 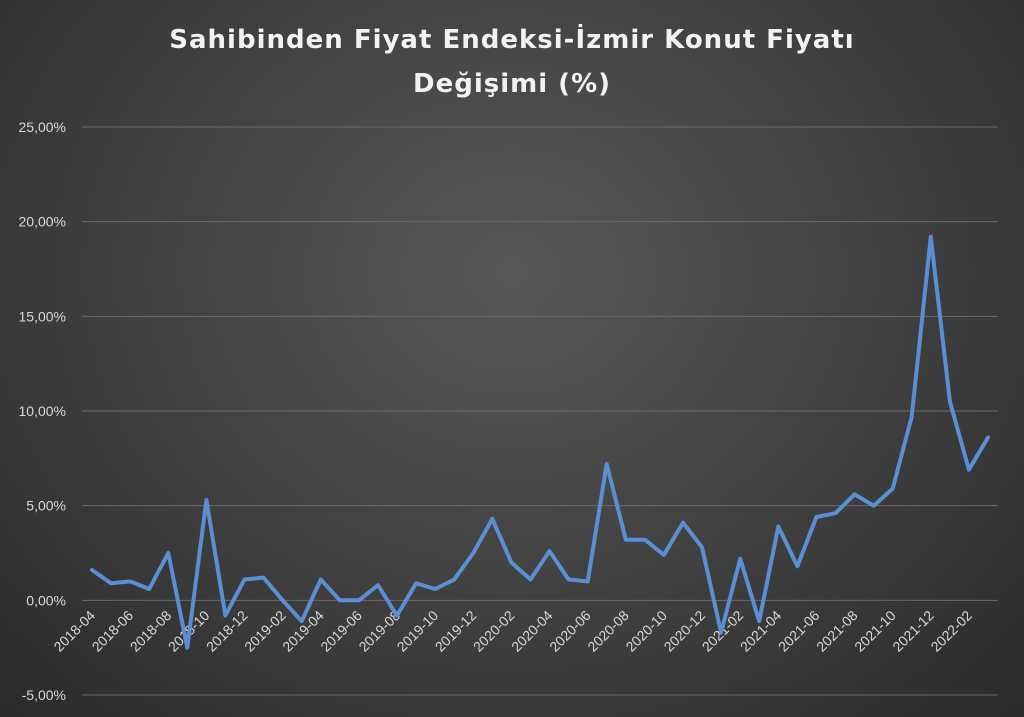 What do you see at coordinates (494, 631) in the screenshot?
I see `x-tick-label: 2020-02` at bounding box center [494, 631].